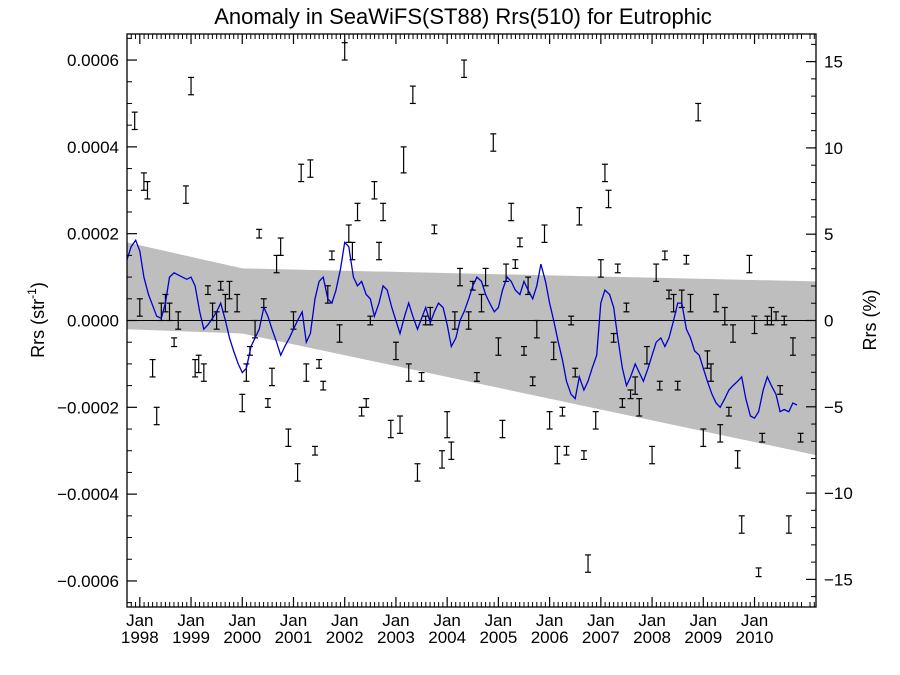 The image size is (900, 675). Describe the element at coordinates (191, 637) in the screenshot. I see `x-tick-year-1: 1999` at that location.